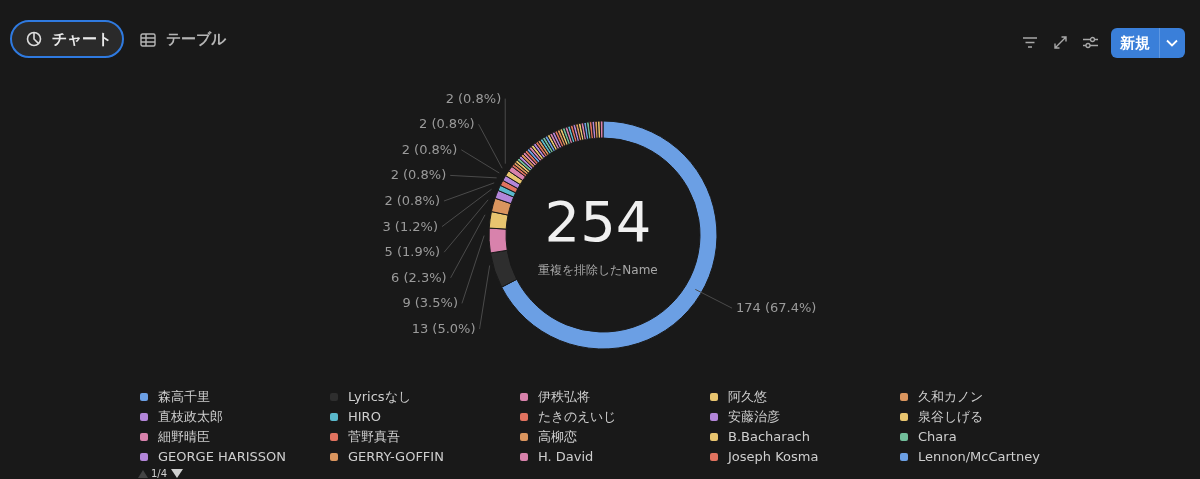 Image resolution: width=1200 pixels, height=479 pixels. Describe the element at coordinates (396, 456) in the screenshot. I see `legend-label: GERRY-GOFFIN` at that location.